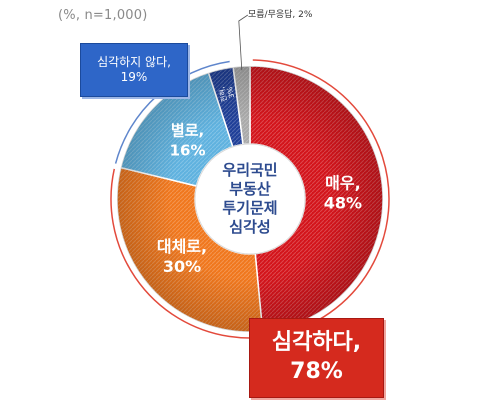 The width and height of the screenshot is (502, 413). Describe the element at coordinates (250, 208) in the screenshot. I see `center-line-3: 투기문제` at that location.